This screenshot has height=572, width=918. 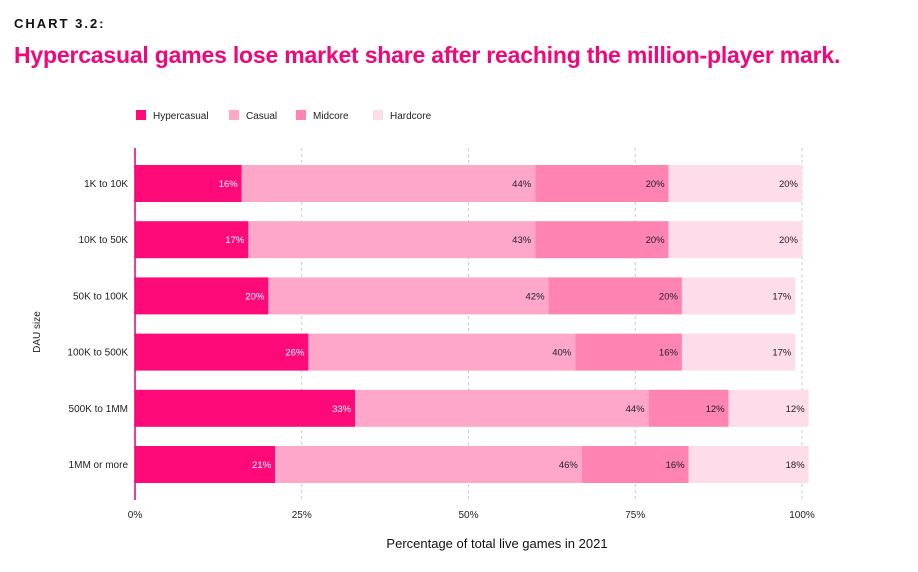 What do you see at coordinates (342, 409) in the screenshot?
I see `data-label: 33%` at bounding box center [342, 409].